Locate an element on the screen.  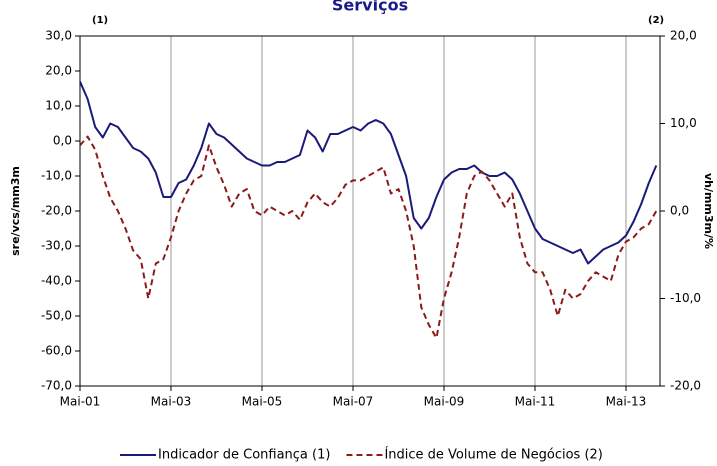
y2-tick-label: 10,0 is located at coordinates (683, 123).